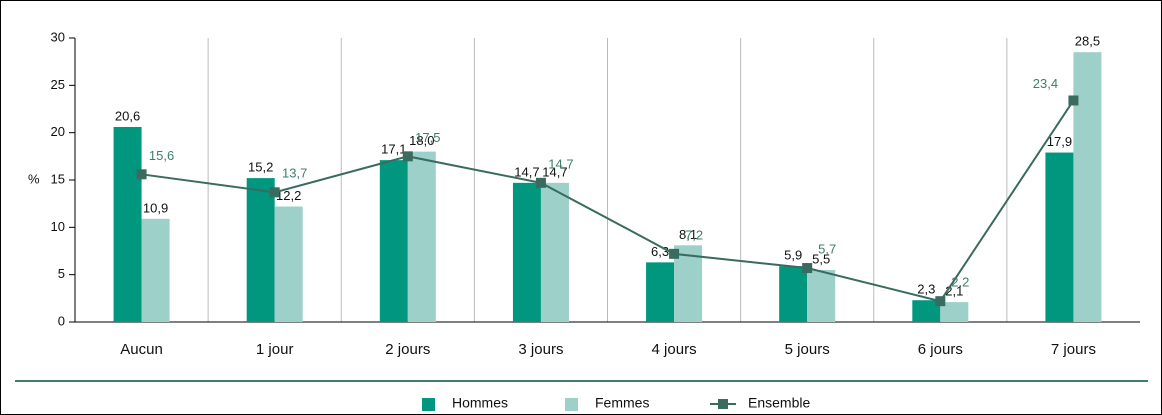 This screenshot has height=415, width=1162. Describe the element at coordinates (34, 178) in the screenshot. I see `y-axis-label: %` at that location.